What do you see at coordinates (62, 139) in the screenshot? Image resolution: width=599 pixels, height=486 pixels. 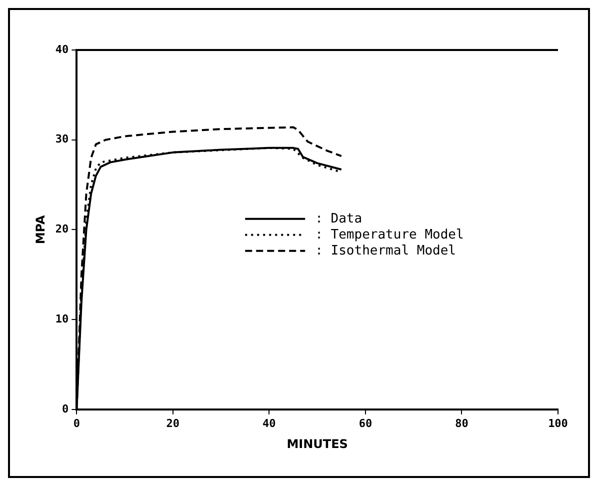 I see `y-tick-label: 30` at bounding box center [62, 139].